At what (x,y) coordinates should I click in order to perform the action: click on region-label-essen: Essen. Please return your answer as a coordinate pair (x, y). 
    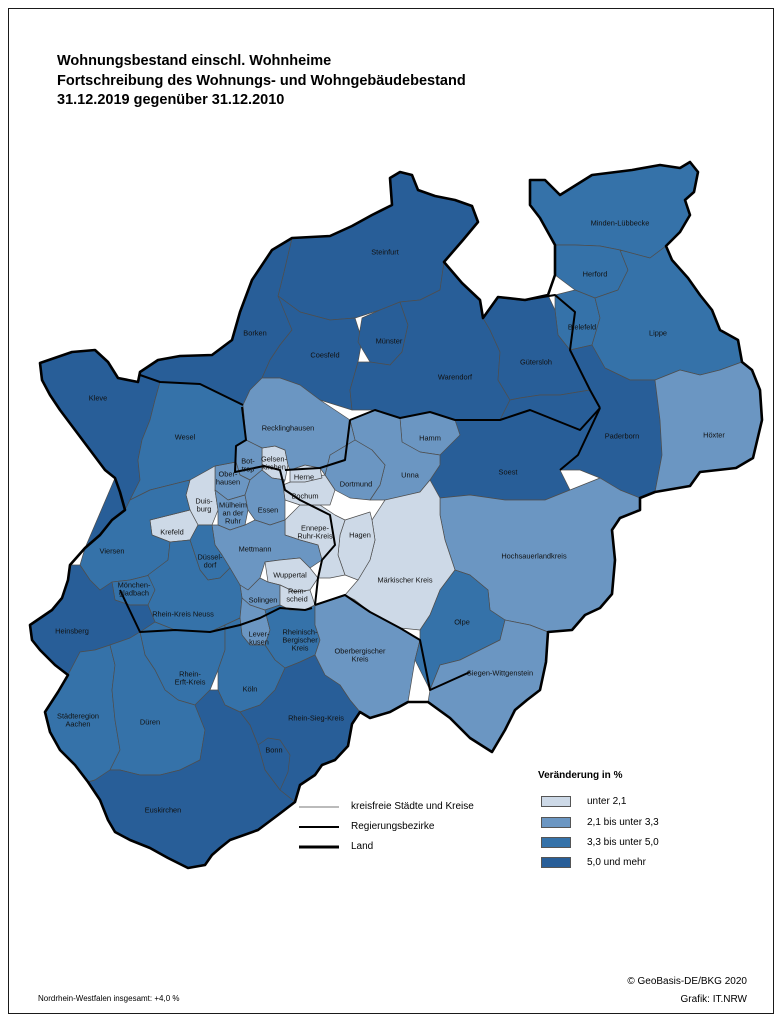
    Looking at the image, I should click on (268, 510).